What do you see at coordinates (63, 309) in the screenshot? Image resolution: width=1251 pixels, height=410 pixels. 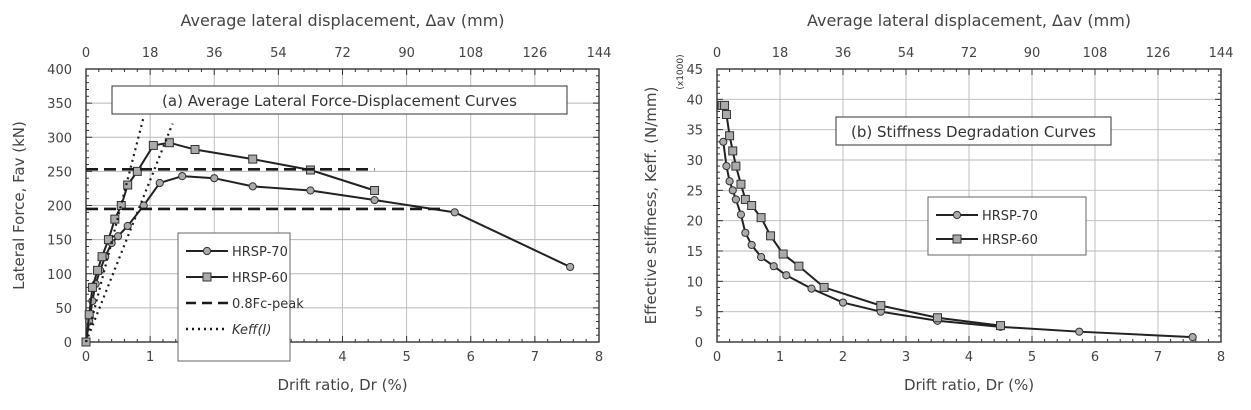 I see `y-tick-label: 50` at bounding box center [63, 309].